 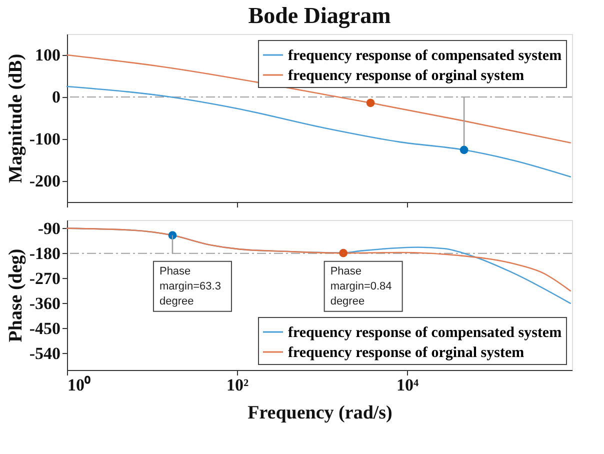 What do you see at coordinates (44, 303) in the screenshot?
I see `y-tick-label: -360` at bounding box center [44, 303].